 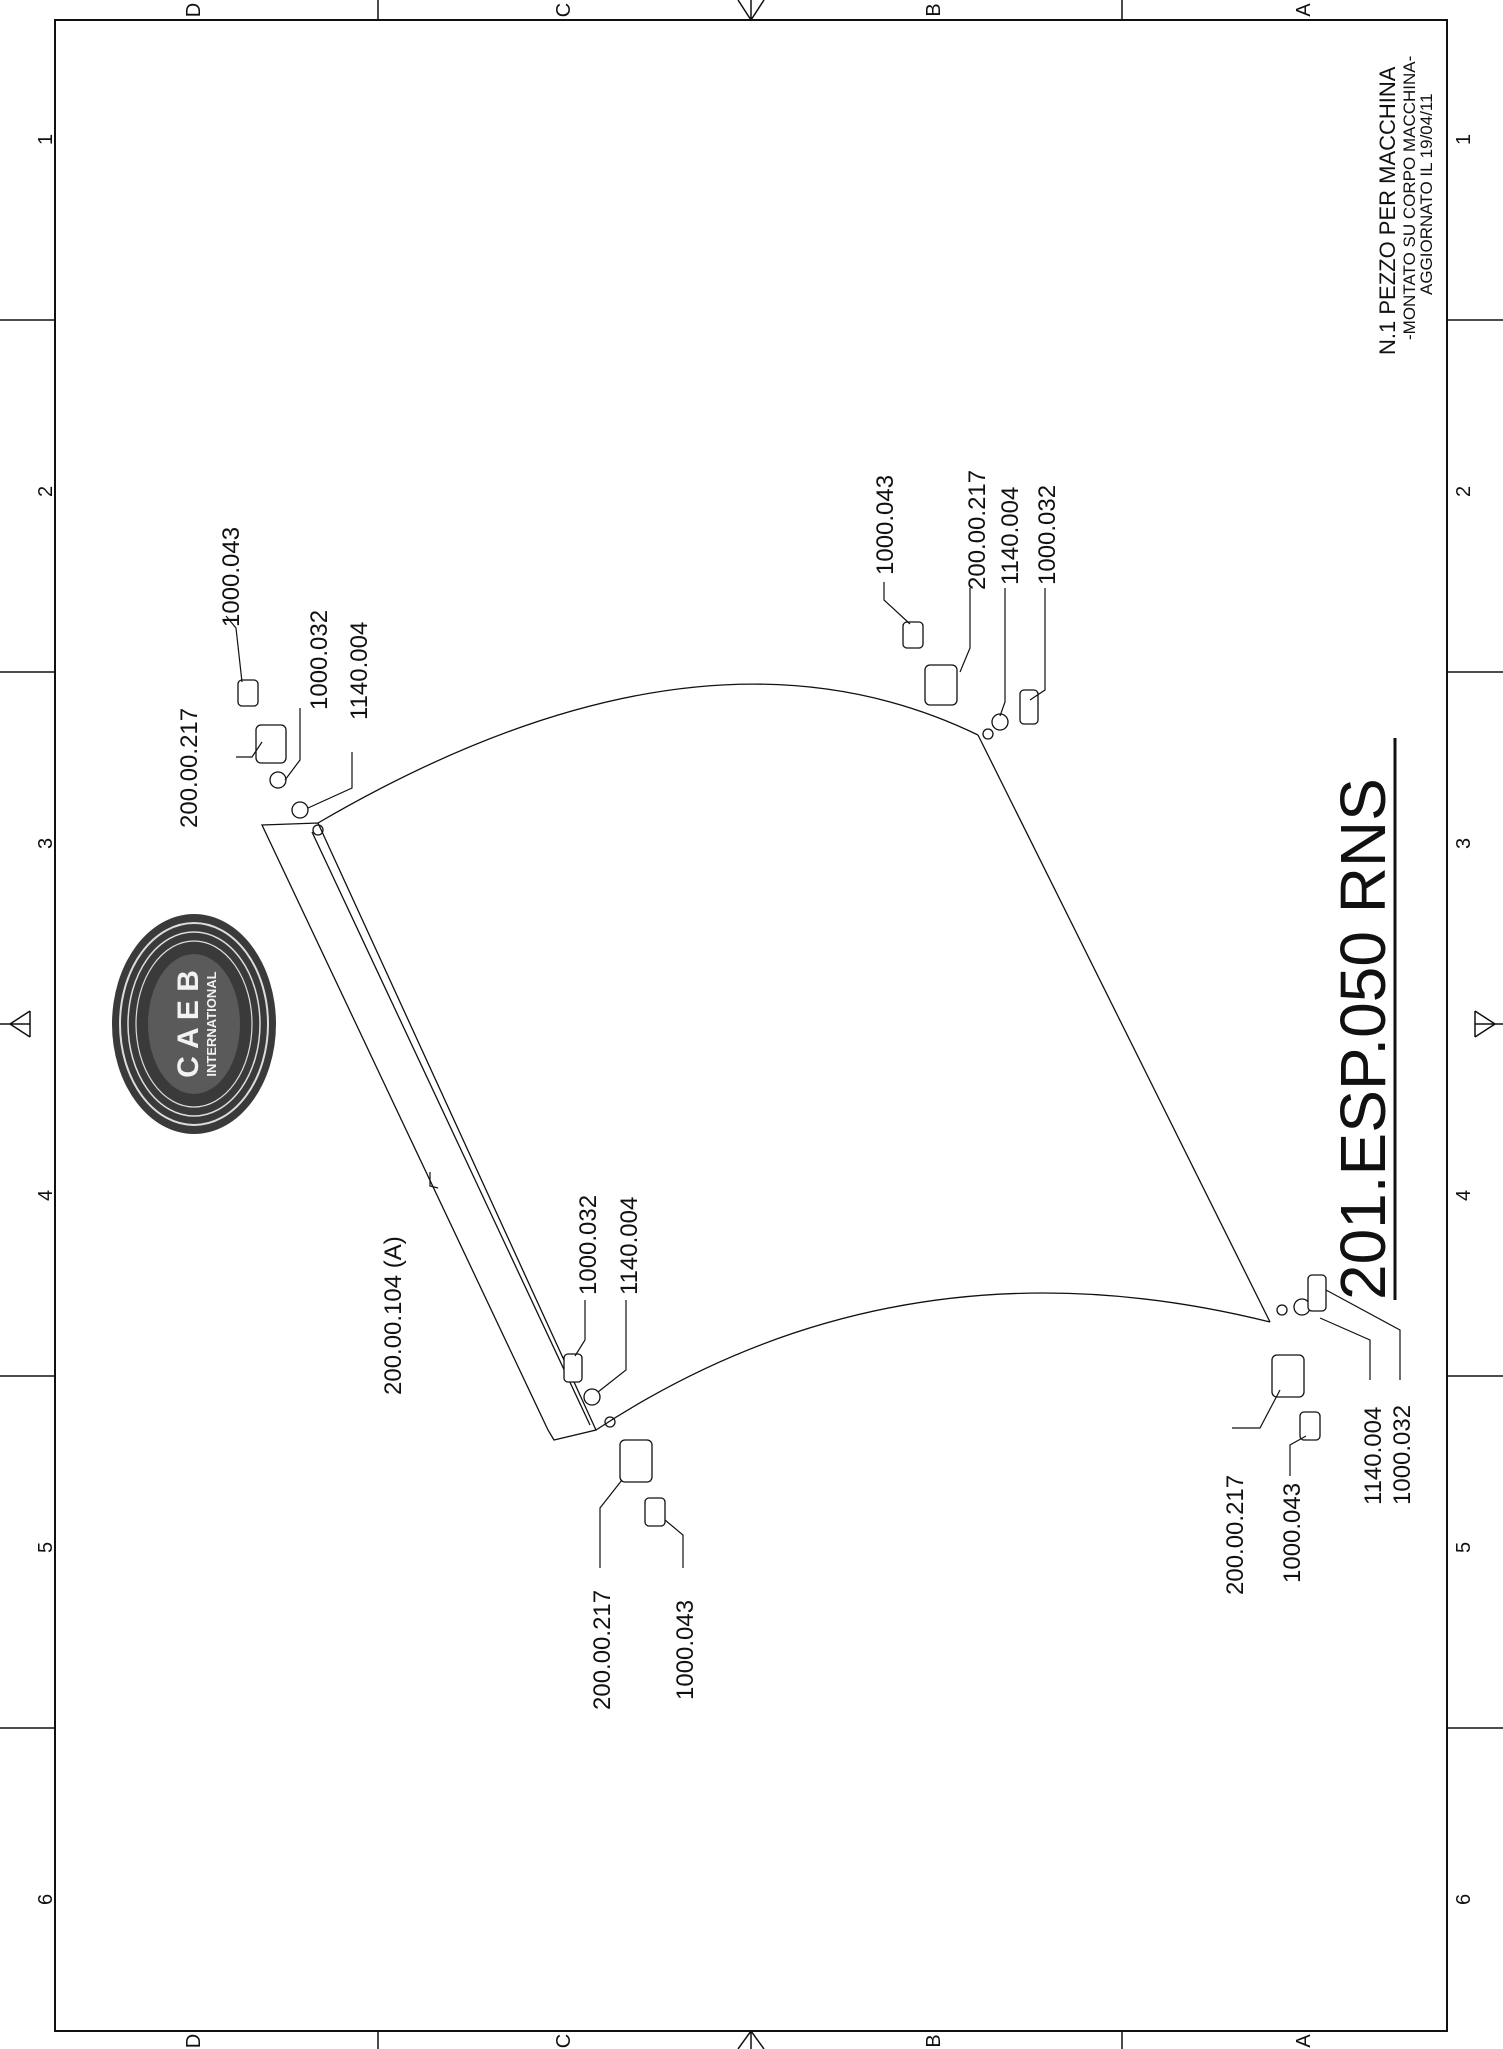 I want to click on drawing-code: 201.ESP.050 RNS, so click(x=1363, y=1039).